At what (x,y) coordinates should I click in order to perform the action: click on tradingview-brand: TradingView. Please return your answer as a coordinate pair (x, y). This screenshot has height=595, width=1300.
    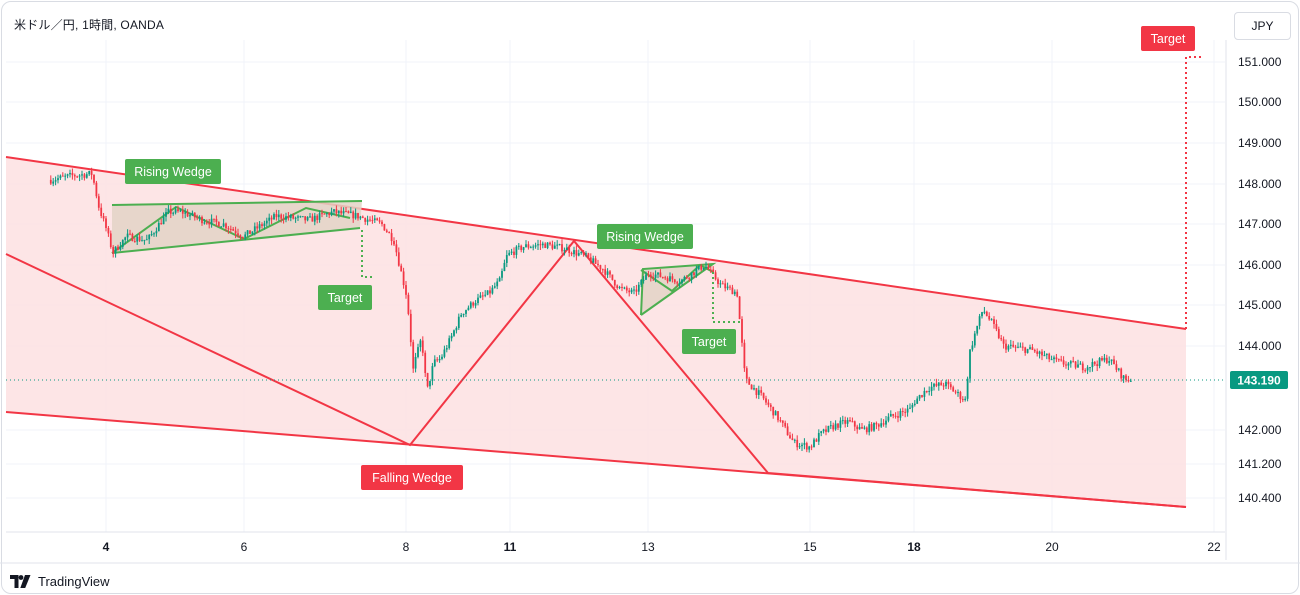
    Looking at the image, I should click on (60, 581).